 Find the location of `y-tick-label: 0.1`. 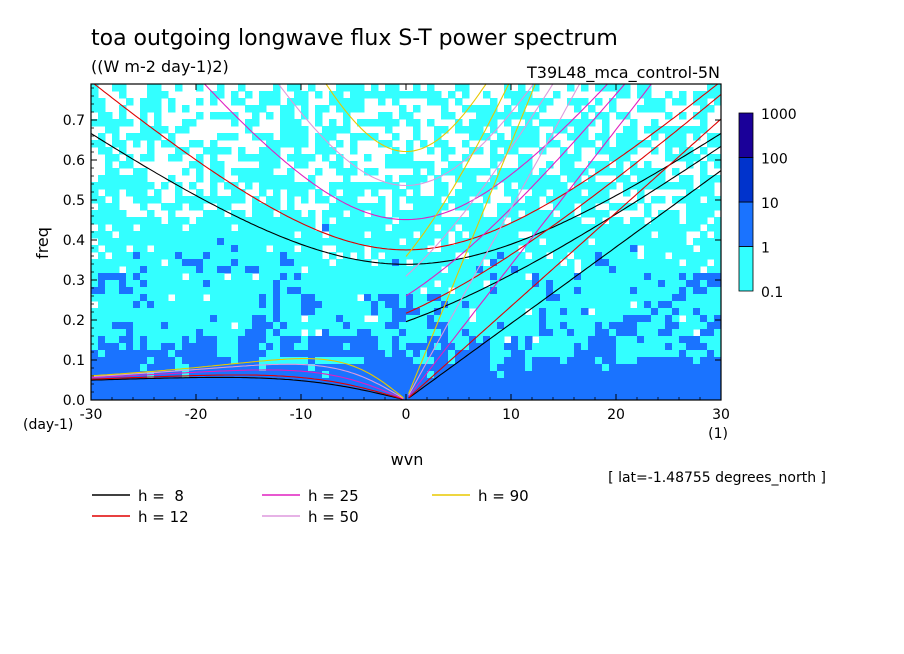

y-tick-label: 0.1 is located at coordinates (74, 361).